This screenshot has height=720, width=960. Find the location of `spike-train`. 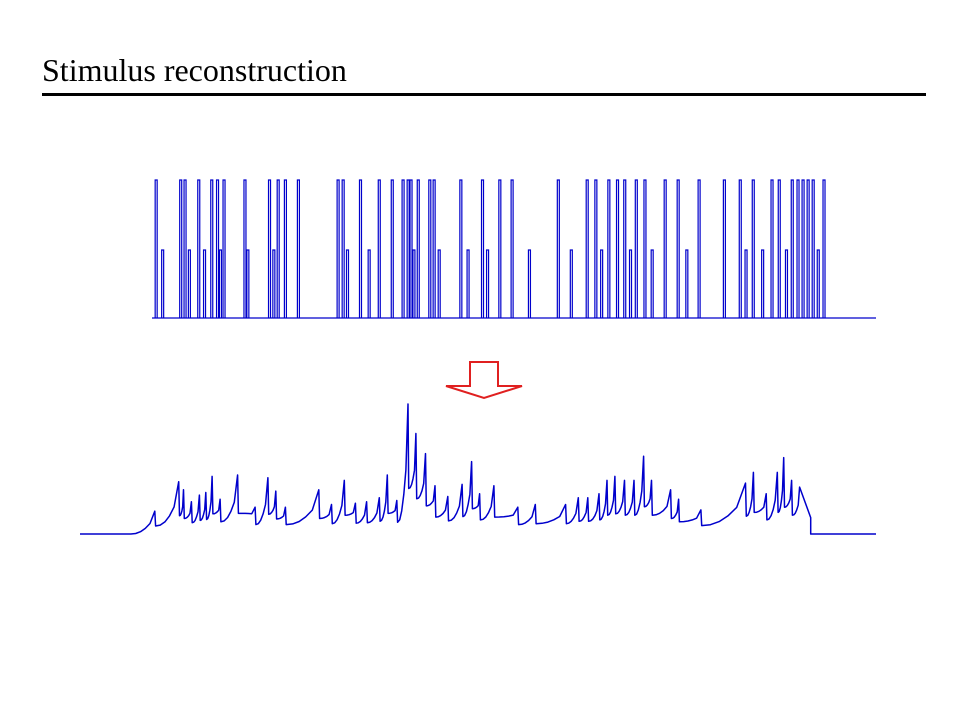

spike-train is located at coordinates (514, 249).